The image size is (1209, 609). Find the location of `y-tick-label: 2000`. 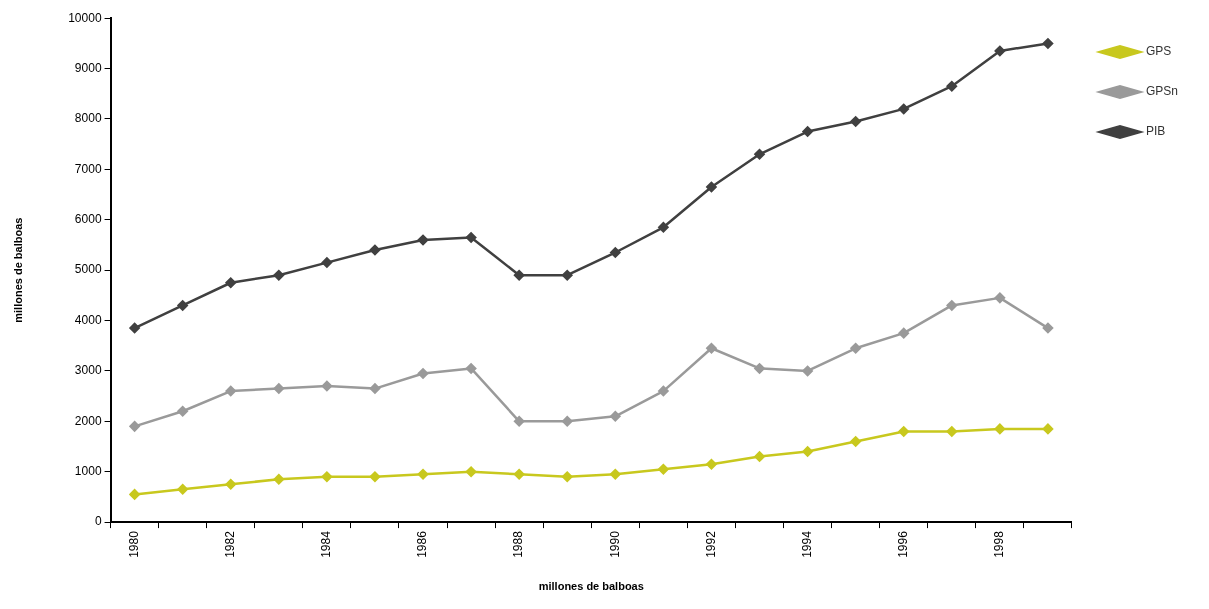

y-tick-label: 2000 is located at coordinates (88, 420).